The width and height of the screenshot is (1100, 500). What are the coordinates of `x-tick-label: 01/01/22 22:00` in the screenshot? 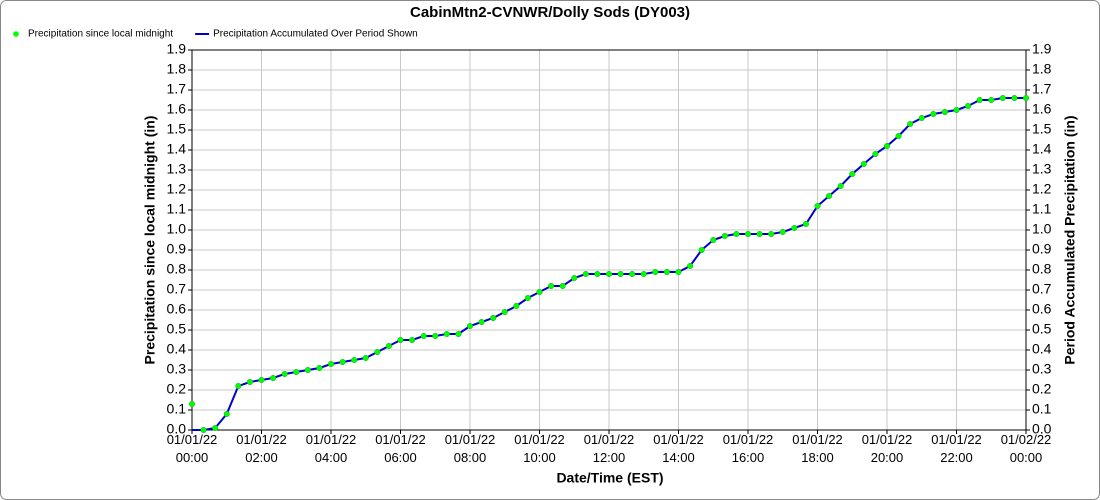 It's located at (956, 448).